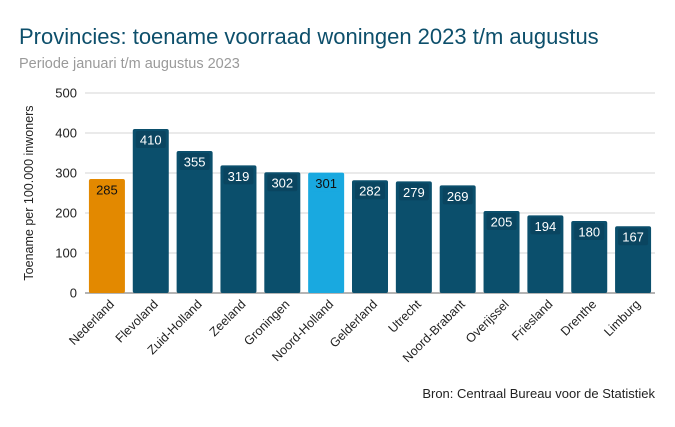 This screenshot has width=675, height=427. I want to click on x-tick-label: Drenthe, so click(578, 317).